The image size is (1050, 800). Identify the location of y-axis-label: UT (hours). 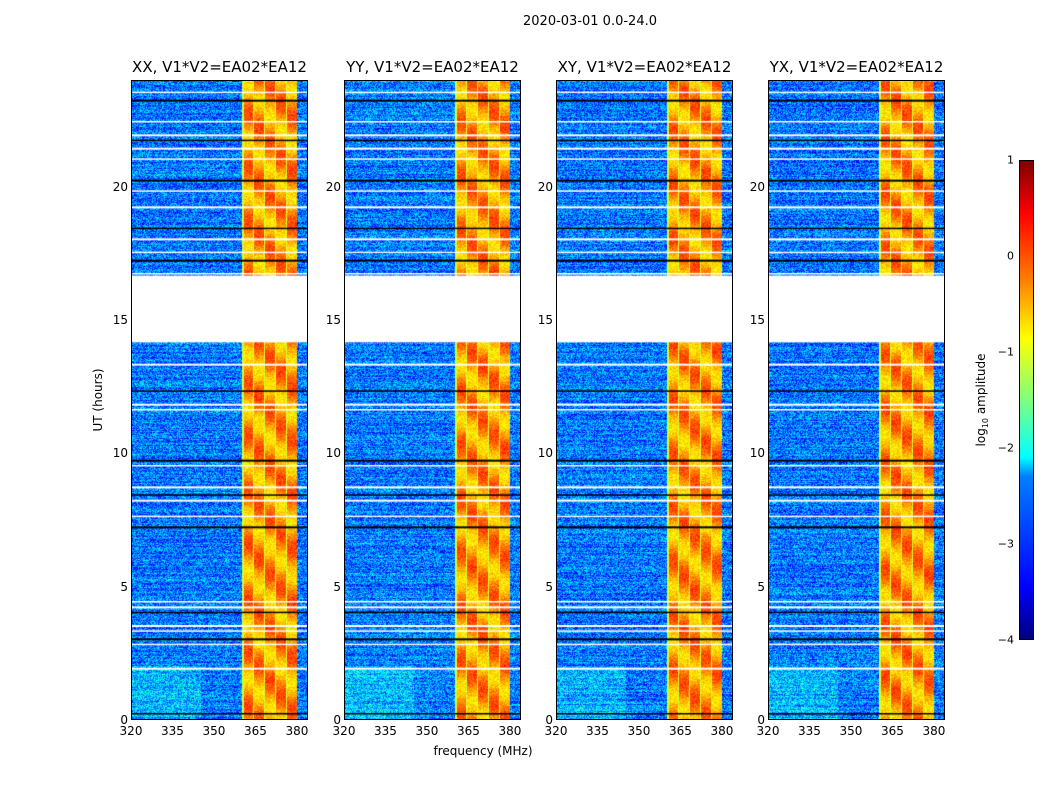
(98, 400).